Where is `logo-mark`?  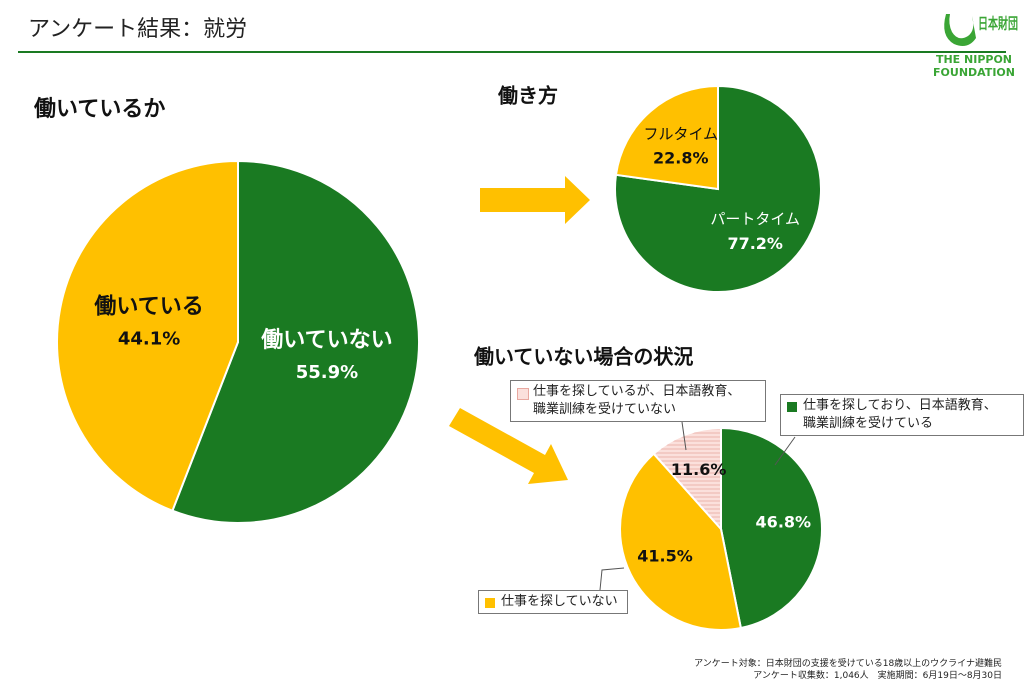 logo-mark is located at coordinates (960, 30).